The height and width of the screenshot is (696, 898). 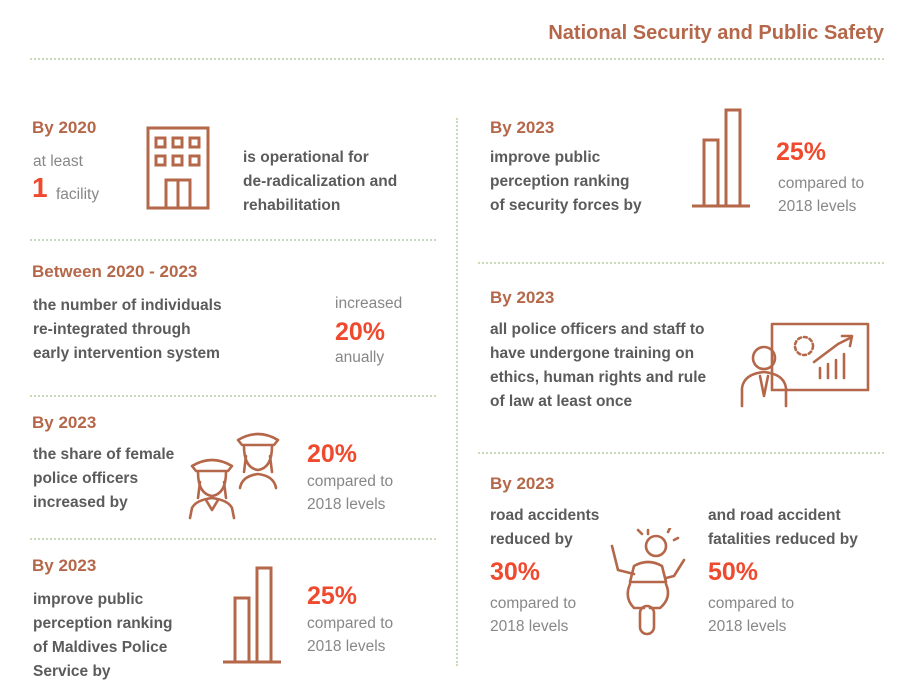 What do you see at coordinates (515, 572) in the screenshot?
I see `road-accidents-value: 30%` at bounding box center [515, 572].